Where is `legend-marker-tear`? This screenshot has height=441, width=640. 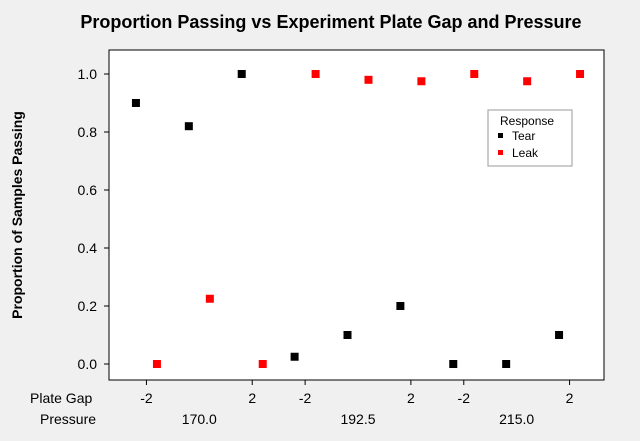 legend-marker-tear is located at coordinates (500, 135).